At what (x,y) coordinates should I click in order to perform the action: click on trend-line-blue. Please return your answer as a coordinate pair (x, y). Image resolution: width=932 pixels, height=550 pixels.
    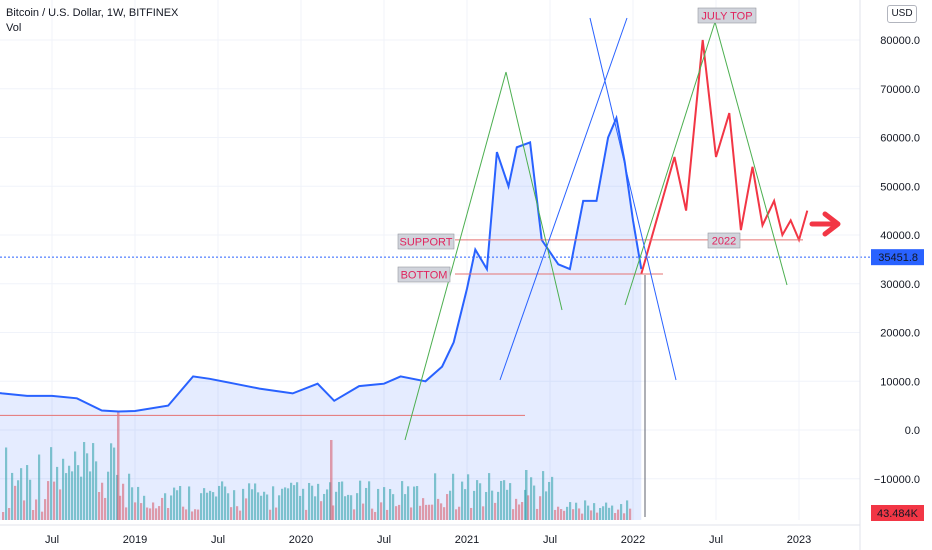
    Looking at the image, I should click on (633, 199).